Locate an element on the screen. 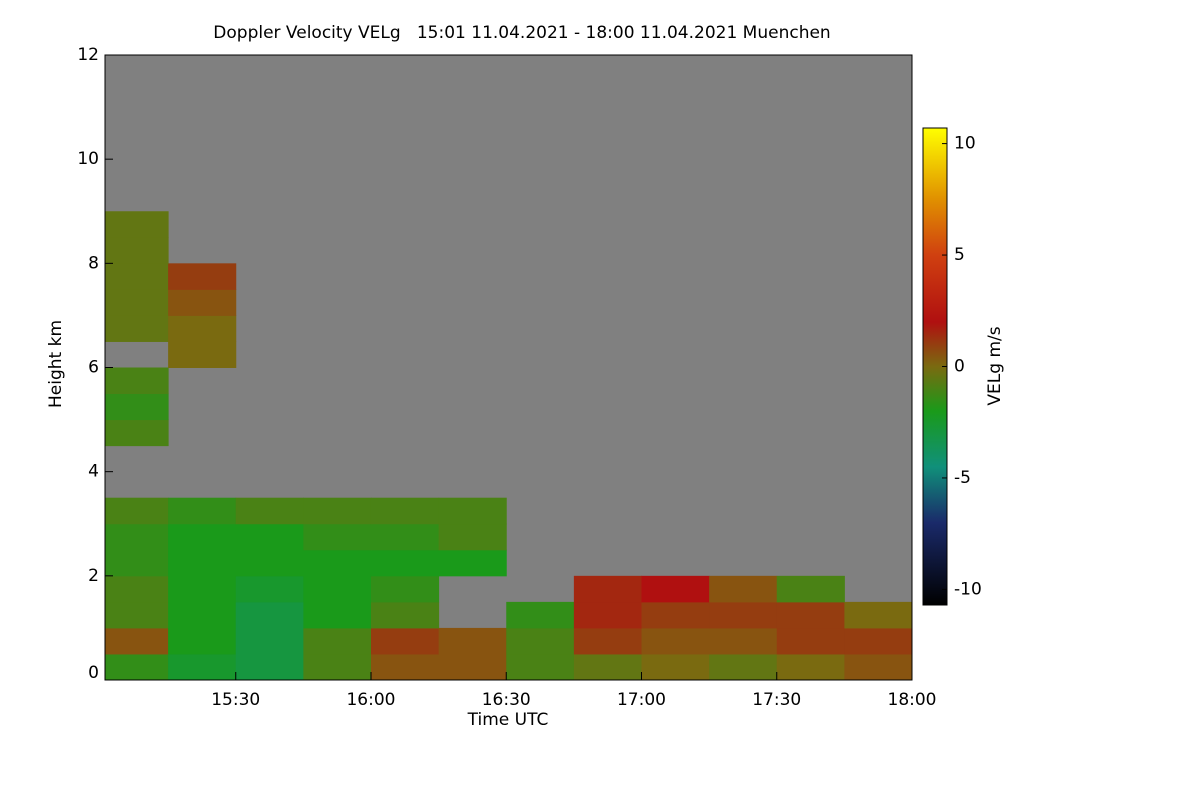 Image resolution: width=1200 pixels, height=804 pixels. colorbar-label: VELg m/s is located at coordinates (995, 365).